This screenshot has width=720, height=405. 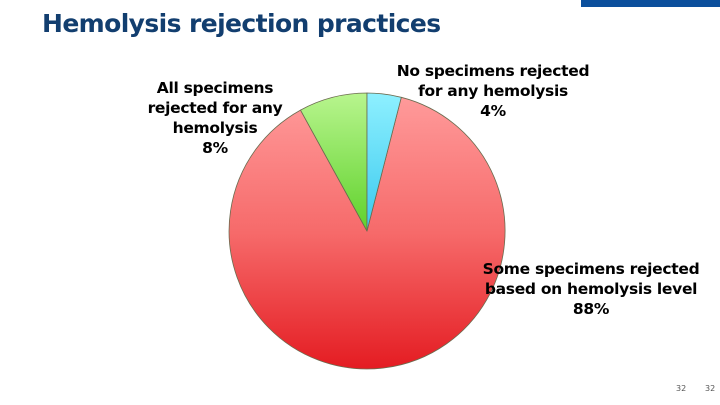 I want to click on pct-none-rejected: 4%, so click(x=493, y=111).